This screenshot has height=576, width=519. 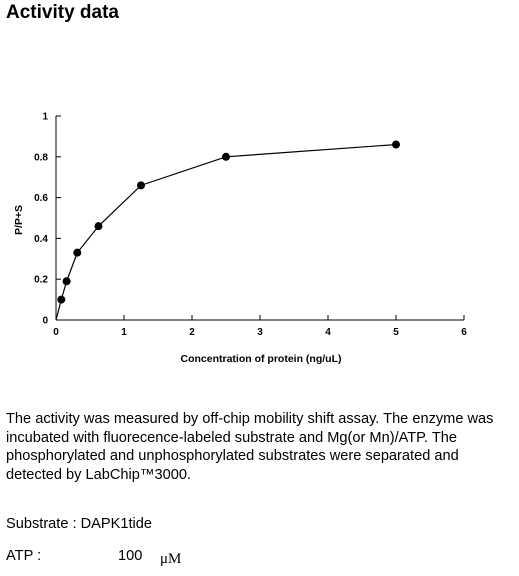 What do you see at coordinates (41, 280) in the screenshot?
I see `y-tick-label: 0.2` at bounding box center [41, 280].